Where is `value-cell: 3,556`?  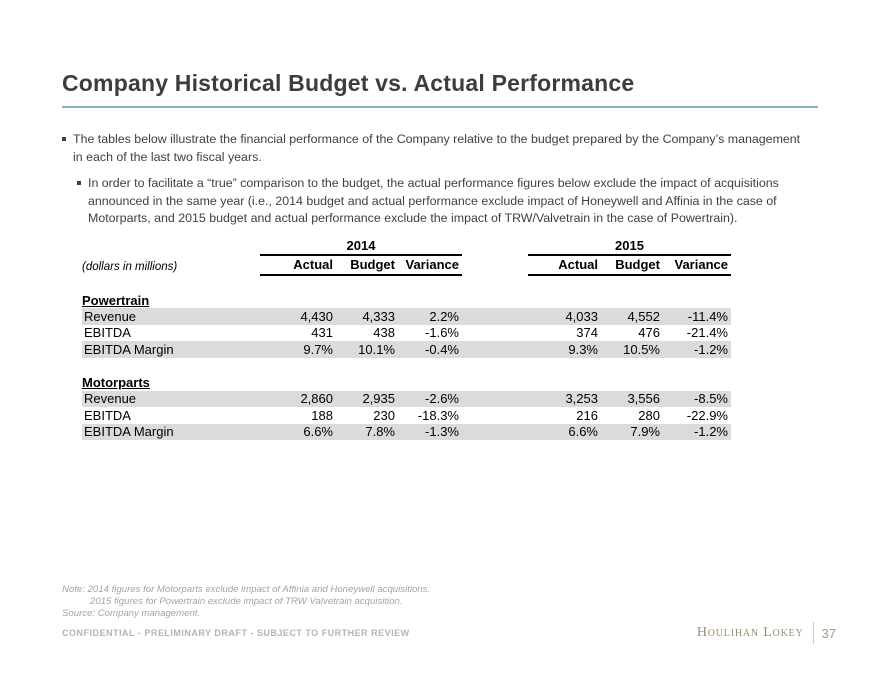
value-cell: 3,556 is located at coordinates (643, 399).